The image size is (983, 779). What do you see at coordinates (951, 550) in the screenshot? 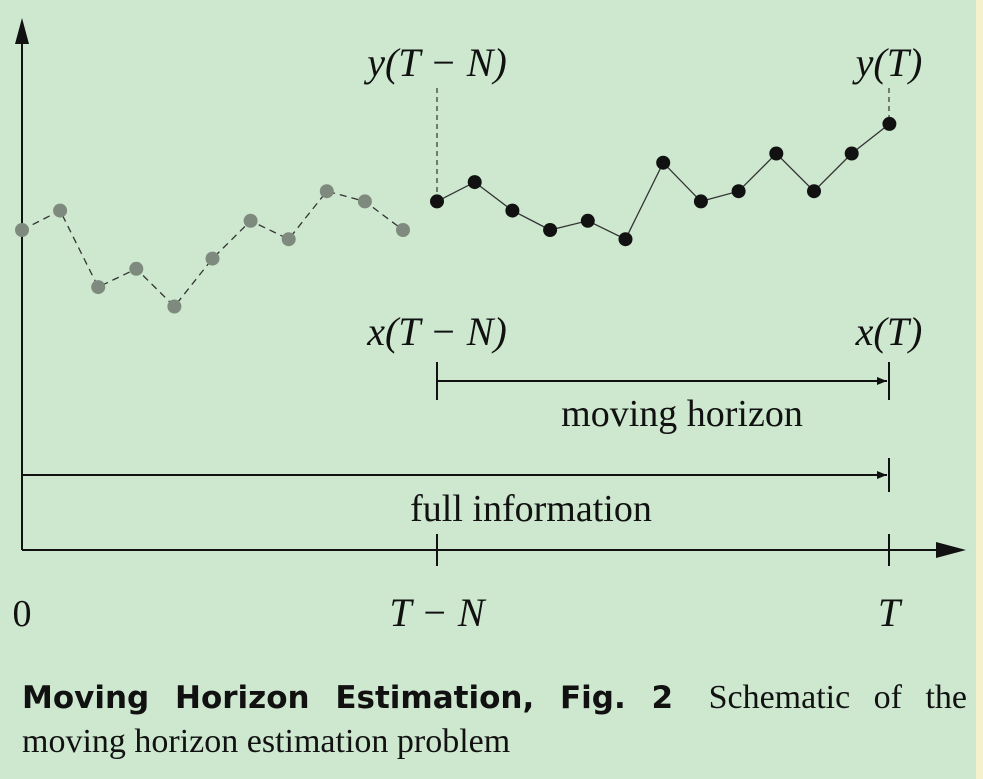
I see `time-axis-arrow-icon` at bounding box center [951, 550].